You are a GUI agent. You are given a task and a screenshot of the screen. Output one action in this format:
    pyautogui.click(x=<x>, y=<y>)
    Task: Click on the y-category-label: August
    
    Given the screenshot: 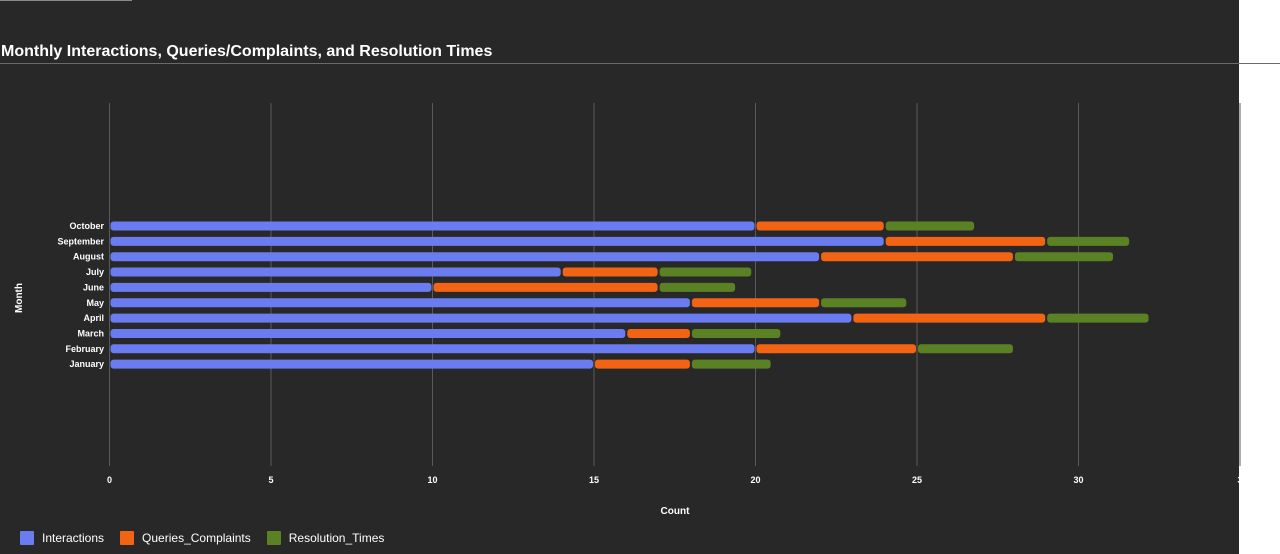 What is the action you would take?
    pyautogui.click(x=88, y=257)
    